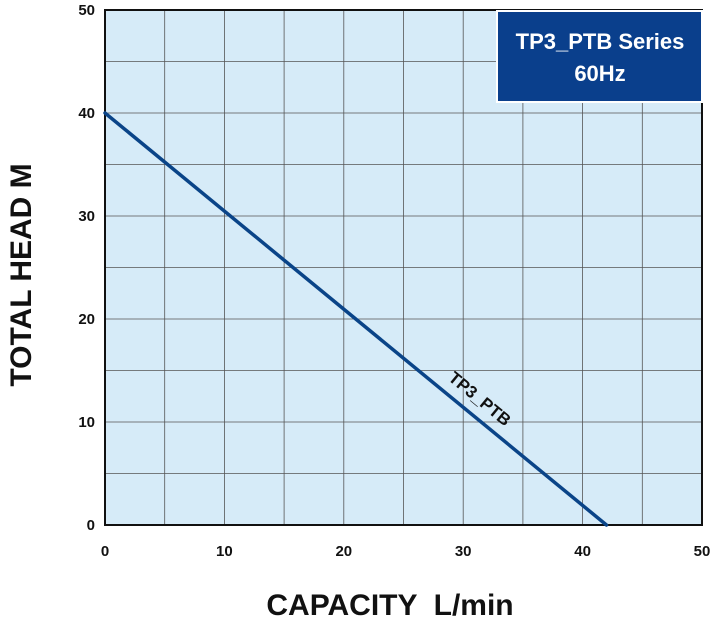 The width and height of the screenshot is (713, 630). What do you see at coordinates (105, 551) in the screenshot?
I see `x-tick-label: 0` at bounding box center [105, 551].